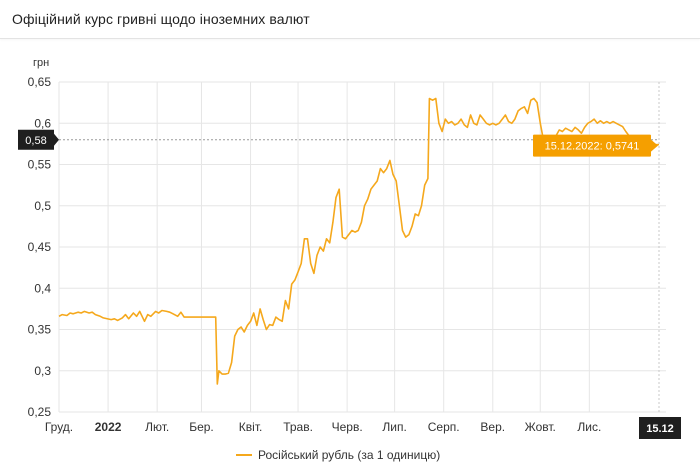 This screenshot has width=700, height=466. I want to click on y-tick-label: 0,4, so click(42, 288).